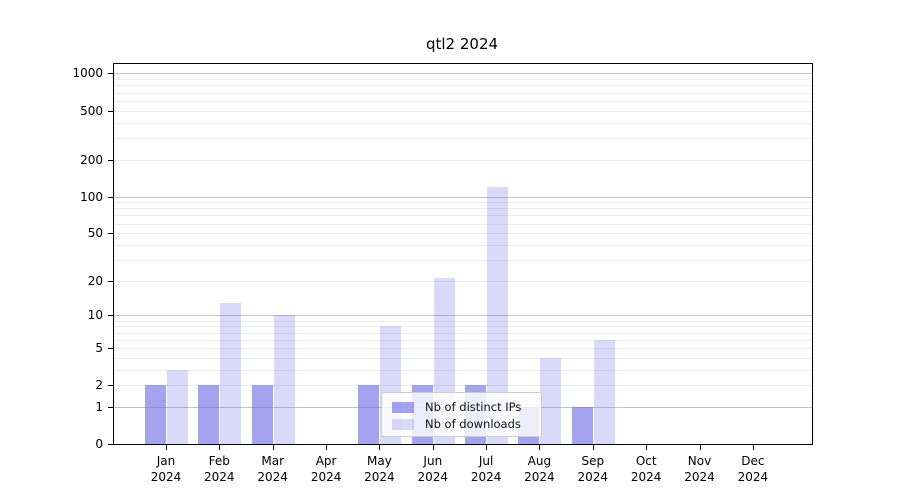 The image size is (900, 500). Describe the element at coordinates (177, 406) in the screenshot. I see `bar-downloads-jan` at that location.